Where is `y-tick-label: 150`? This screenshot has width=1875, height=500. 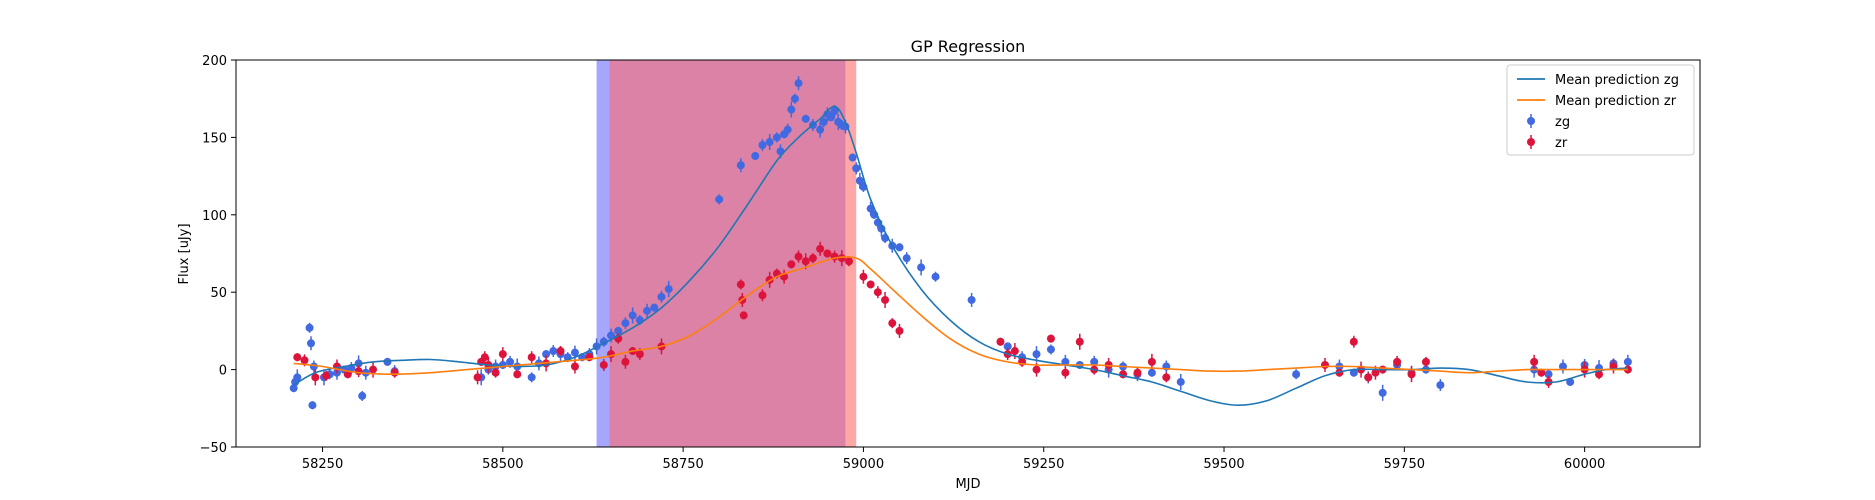
y-tick-label: 150 is located at coordinates (214, 138).